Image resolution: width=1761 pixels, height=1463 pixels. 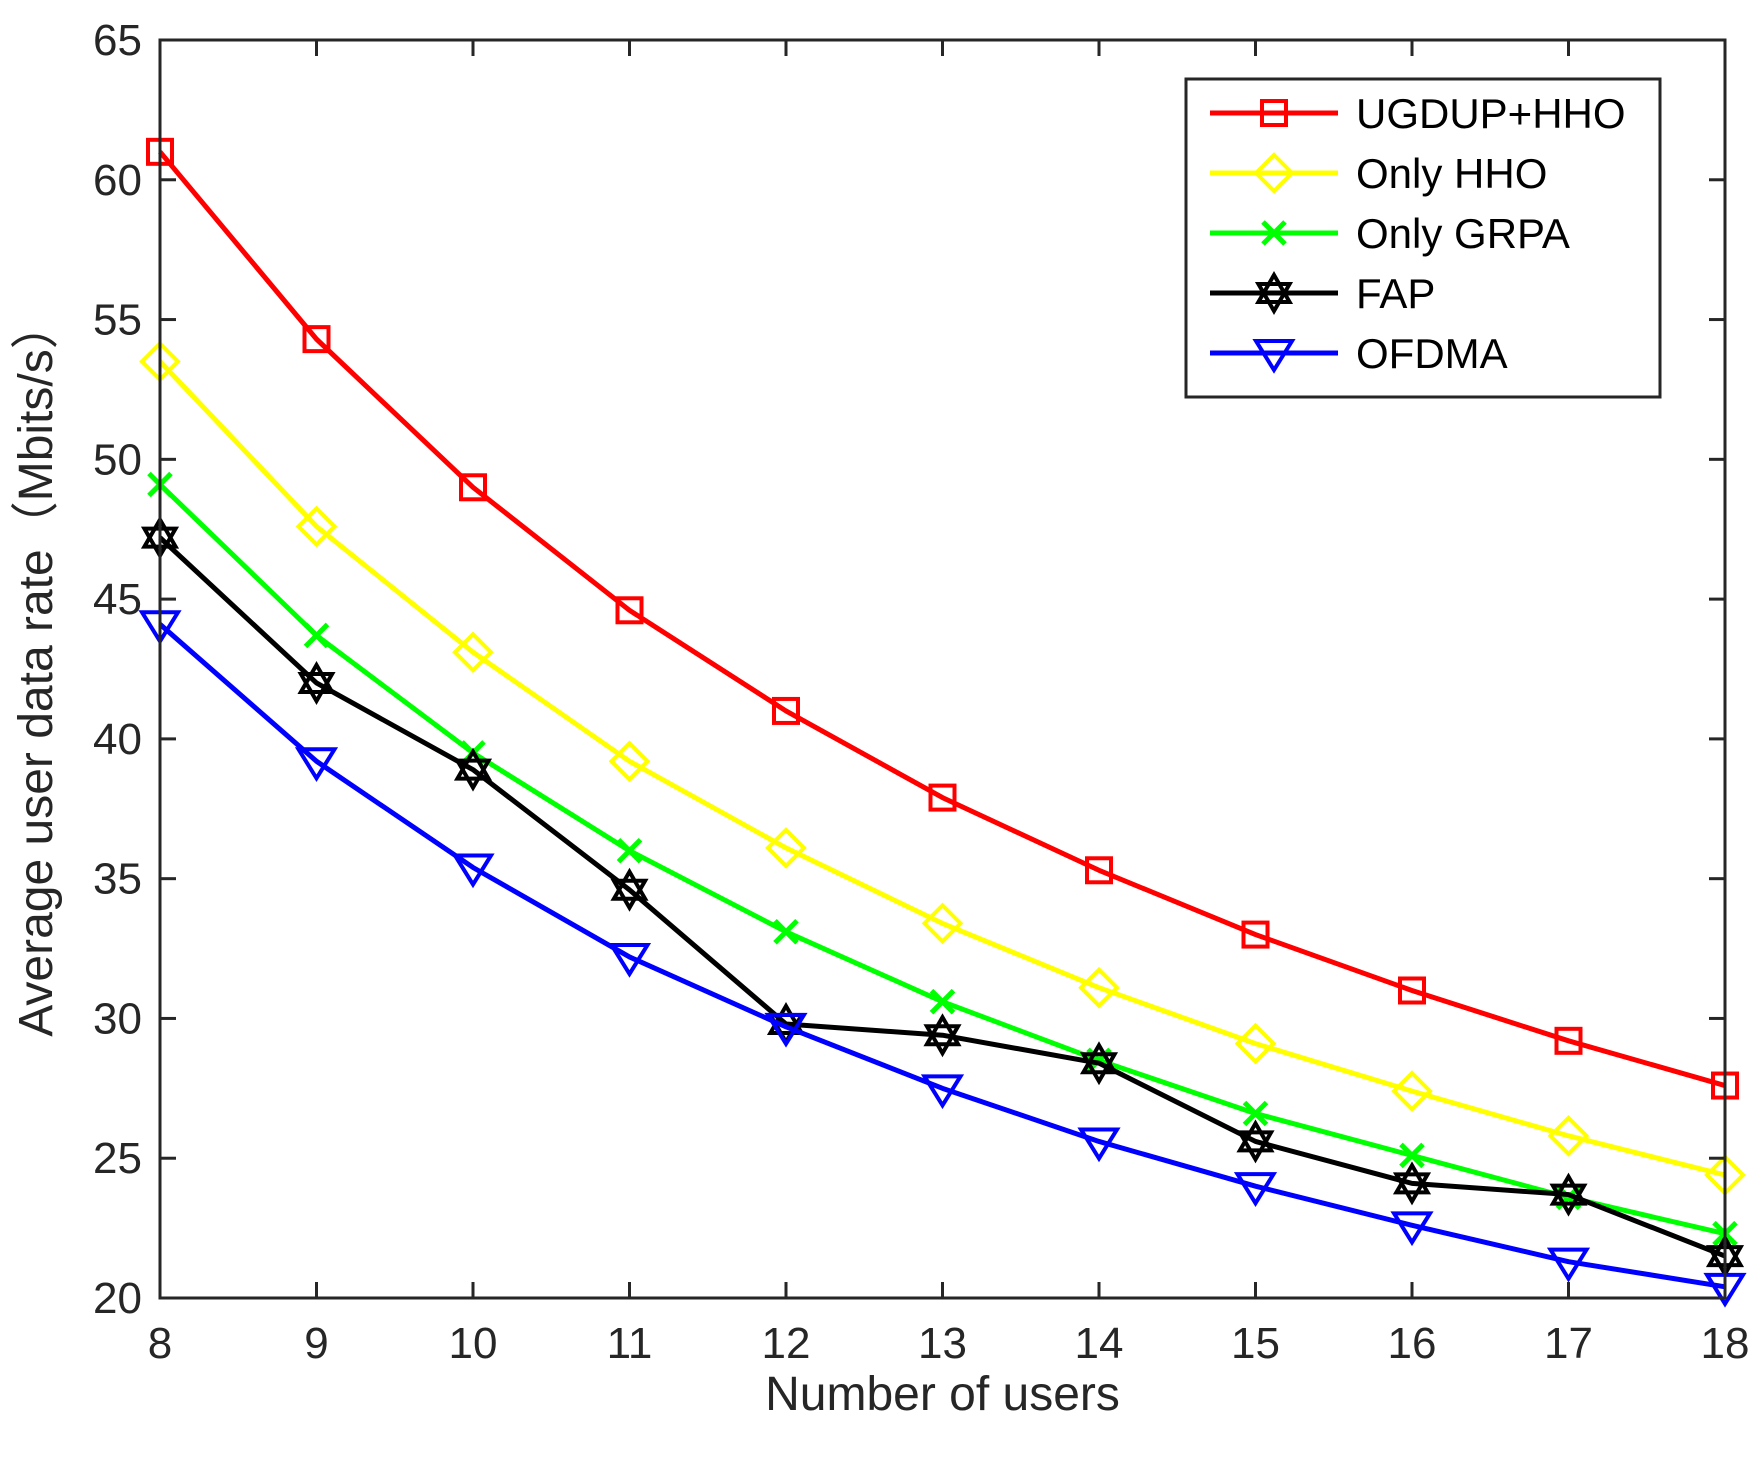 What do you see at coordinates (942, 1343) in the screenshot?
I see `x-tick-label: 13` at bounding box center [942, 1343].